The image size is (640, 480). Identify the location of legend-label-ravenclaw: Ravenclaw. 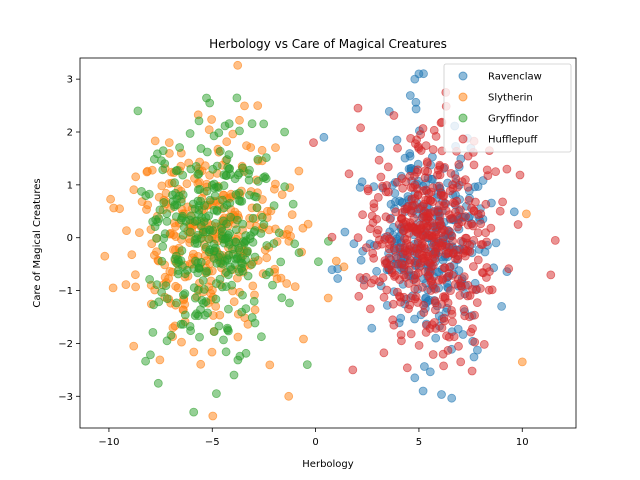
(515, 77).